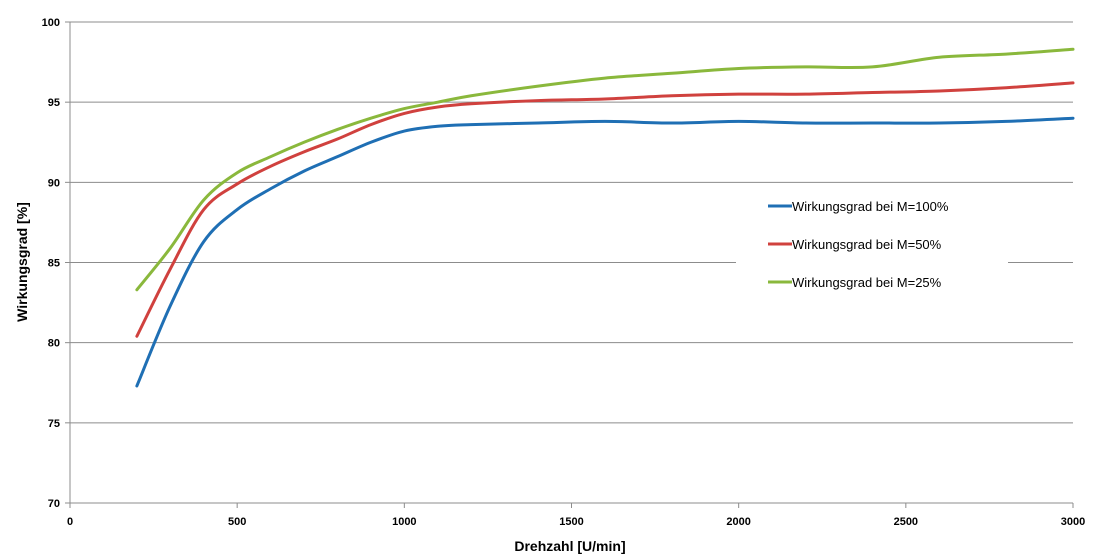  I want to click on y-tick-label: 95, so click(54, 103).